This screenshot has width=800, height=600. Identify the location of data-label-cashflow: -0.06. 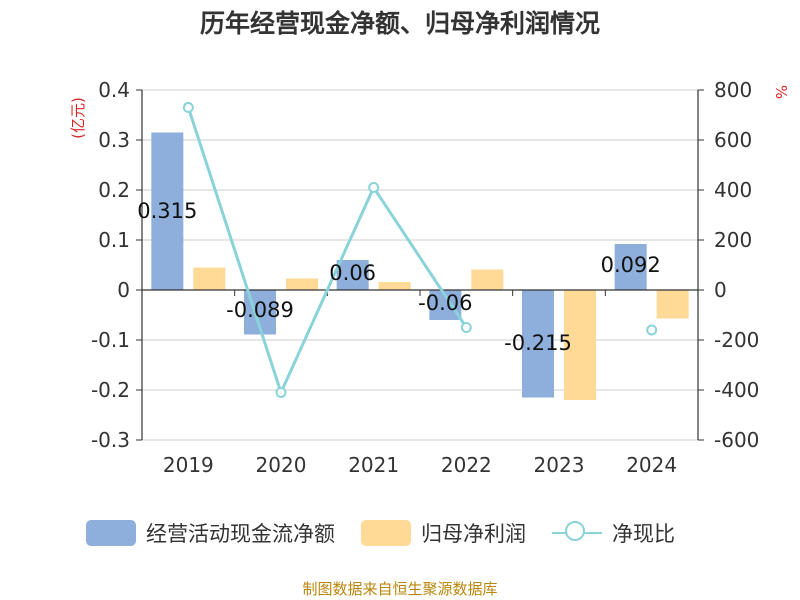
(445, 303).